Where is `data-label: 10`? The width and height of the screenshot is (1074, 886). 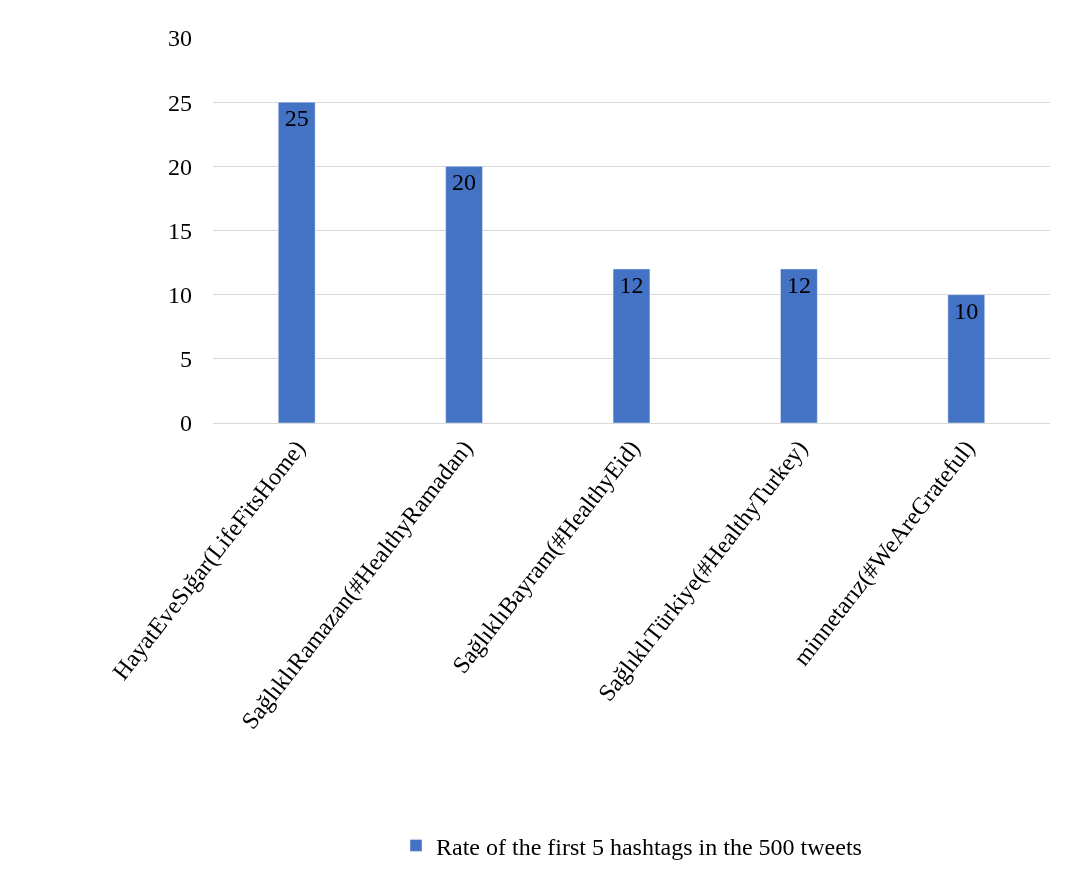 data-label: 10 is located at coordinates (966, 310).